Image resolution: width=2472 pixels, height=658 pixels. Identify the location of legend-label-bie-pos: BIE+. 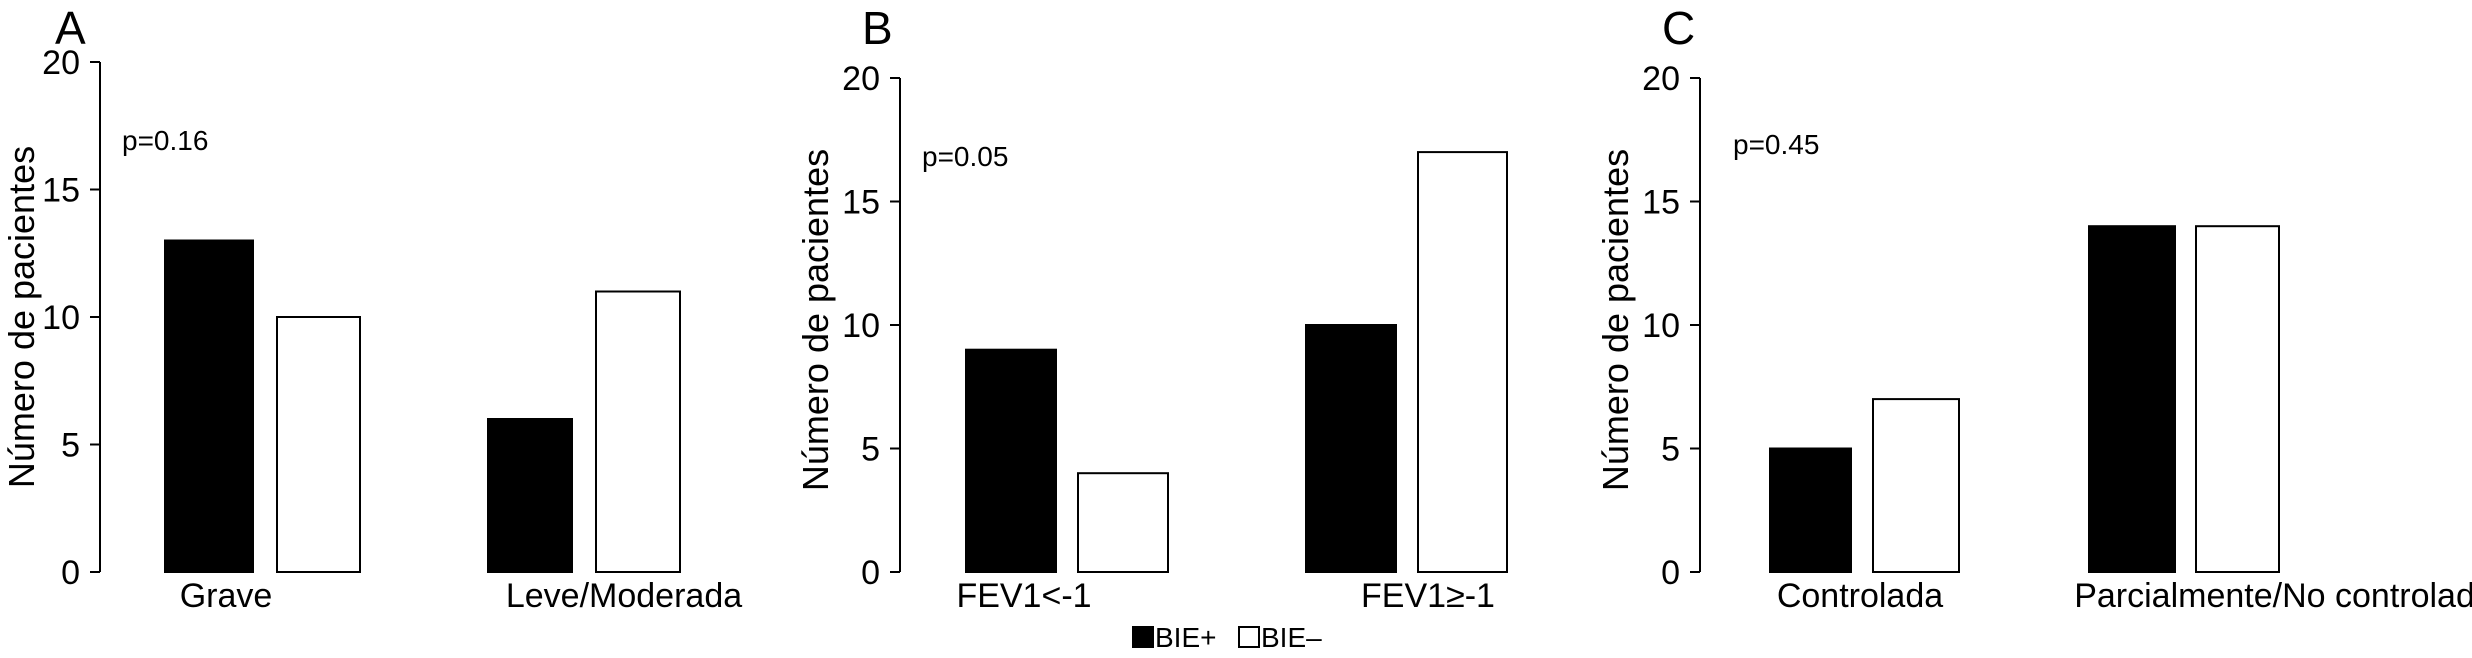
(1185, 637).